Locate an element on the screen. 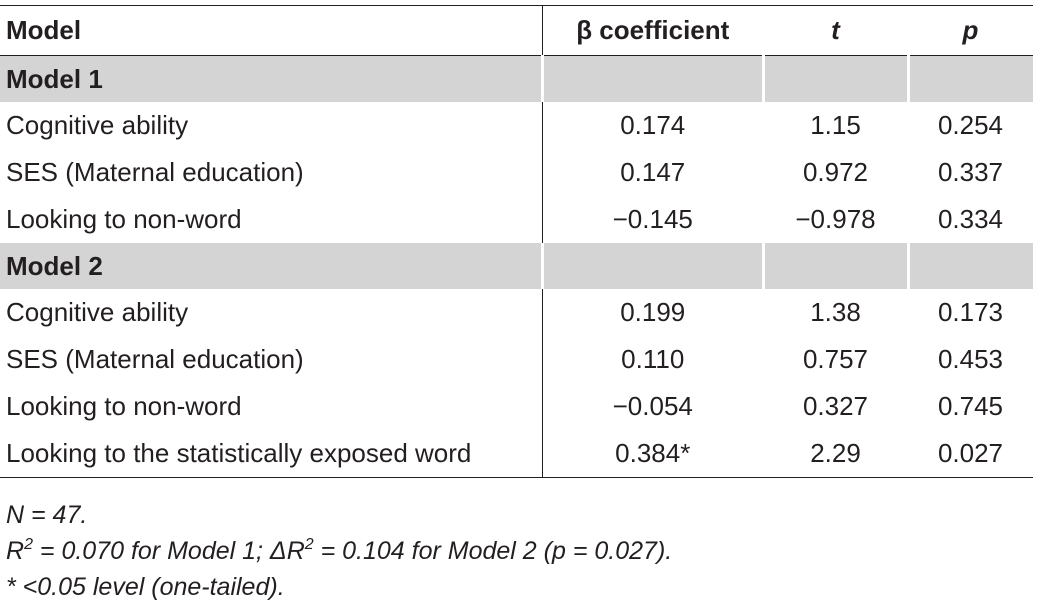 The height and width of the screenshot is (611, 1039). data-row: SES (Maternal education) 0.147 0.972 0.337 is located at coordinates (516, 172).